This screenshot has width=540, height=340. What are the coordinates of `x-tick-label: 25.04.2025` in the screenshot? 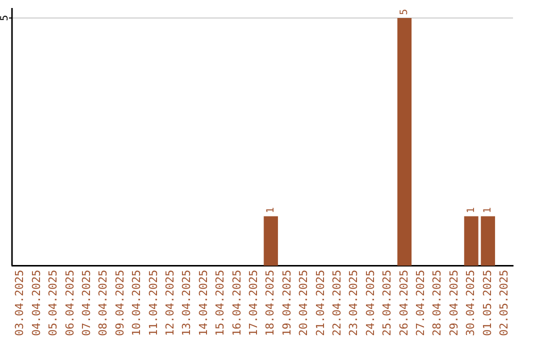 It's located at (387, 303).